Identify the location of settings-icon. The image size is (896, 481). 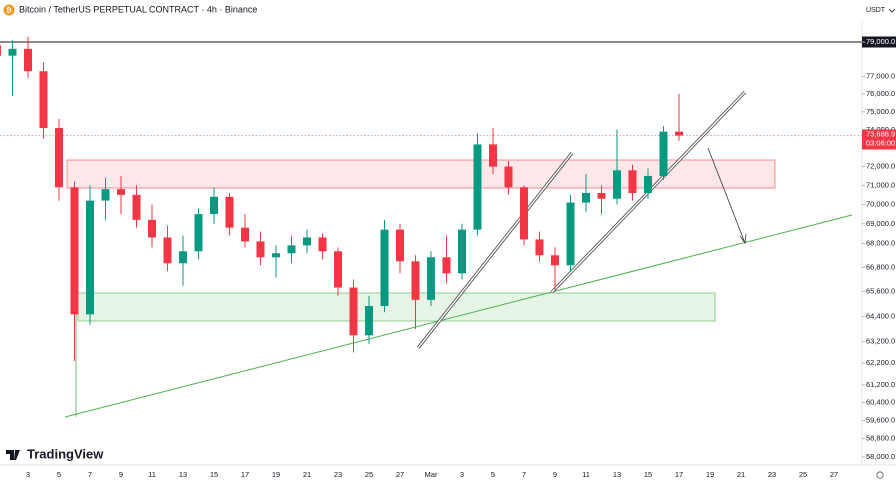
(880, 475).